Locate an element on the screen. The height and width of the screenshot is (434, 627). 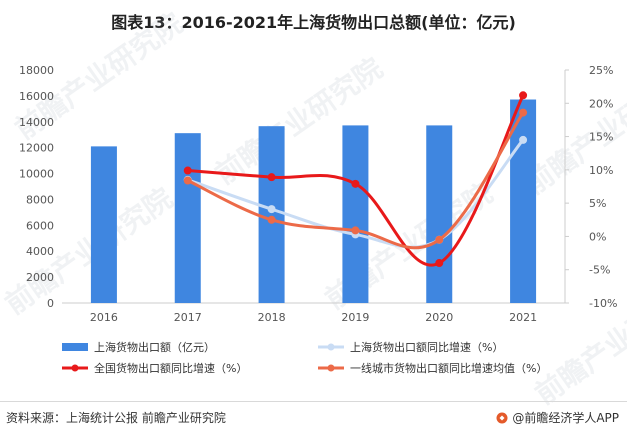
x-tick-label: 2019 is located at coordinates (355, 317).